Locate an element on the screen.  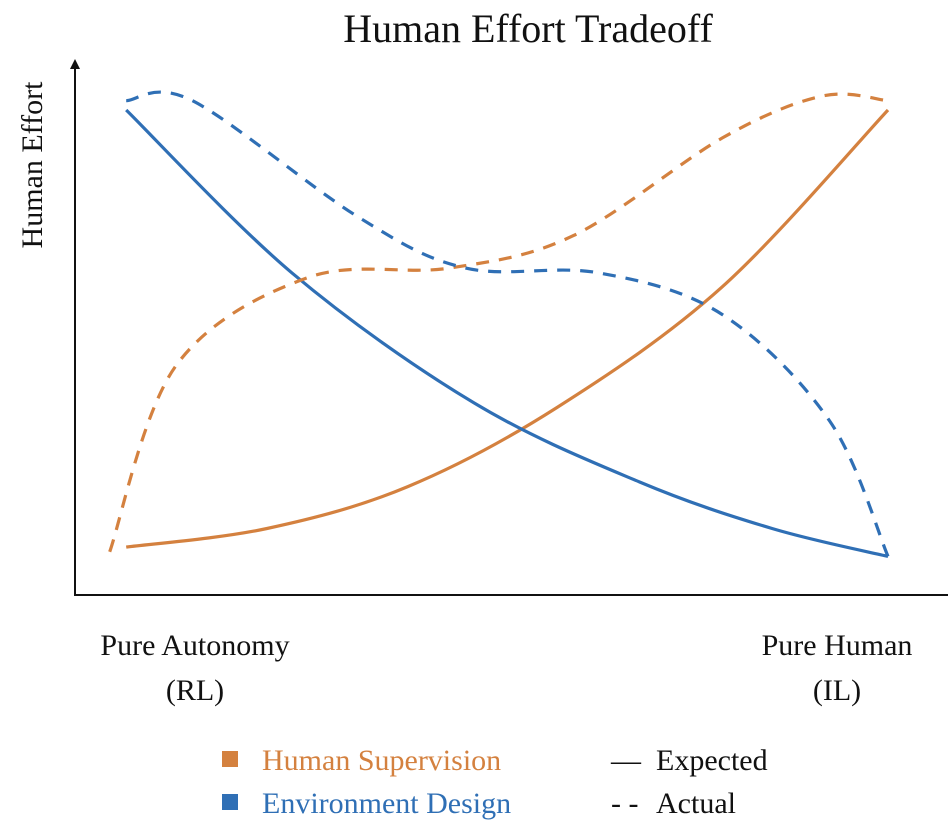
x-tick-label-right-line2: (IL) is located at coordinates (837, 690).